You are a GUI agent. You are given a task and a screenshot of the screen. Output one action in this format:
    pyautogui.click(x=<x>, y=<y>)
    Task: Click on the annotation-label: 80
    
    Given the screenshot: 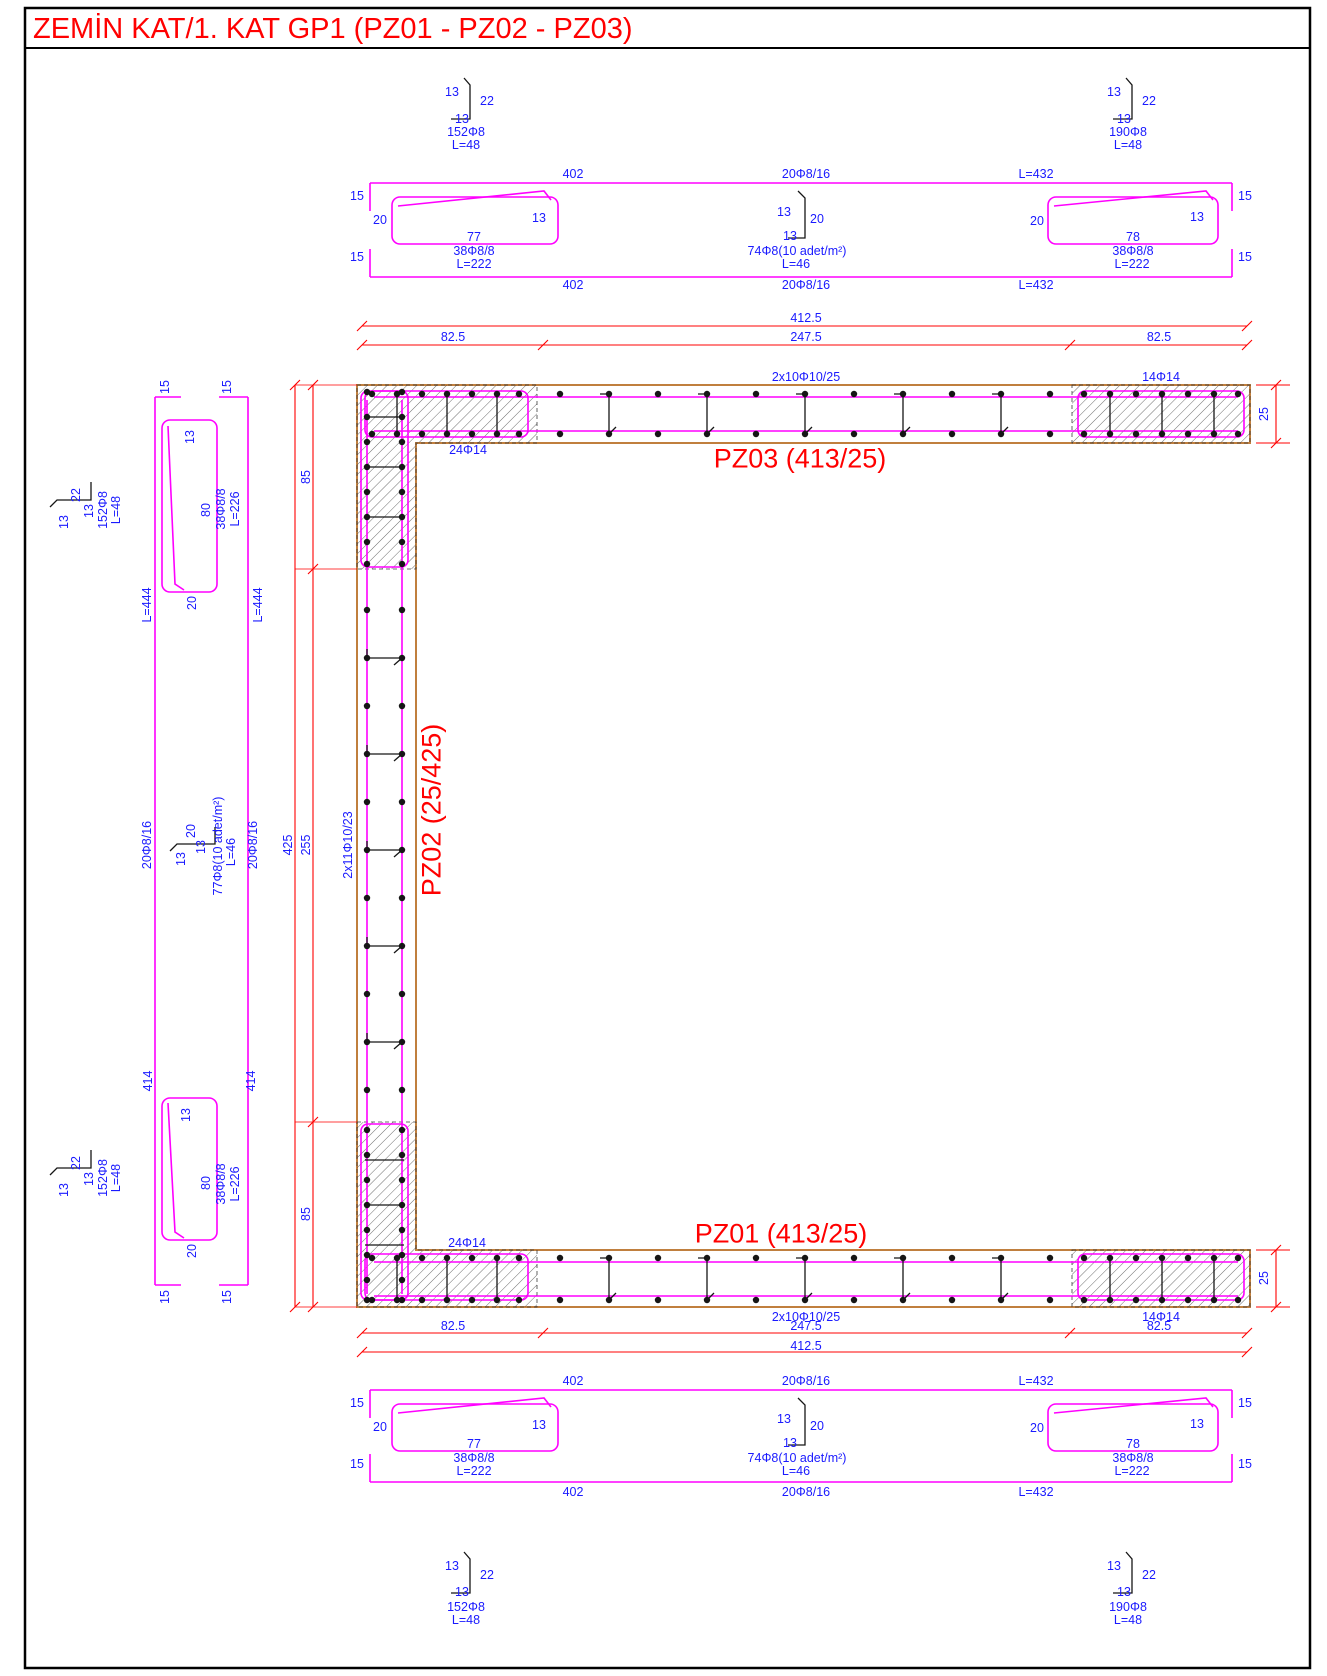 What is the action you would take?
    pyautogui.click(x=205, y=510)
    